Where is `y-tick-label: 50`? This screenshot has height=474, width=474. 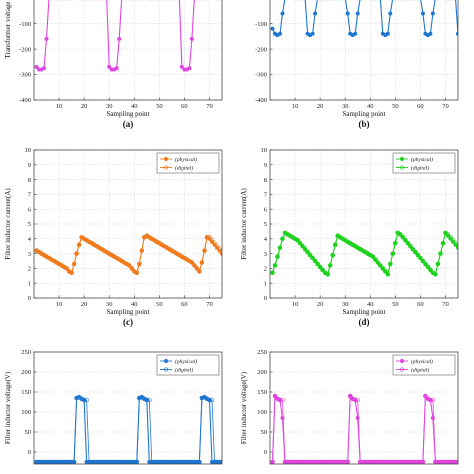
y-tick-label: 50 is located at coordinates (28, 432).